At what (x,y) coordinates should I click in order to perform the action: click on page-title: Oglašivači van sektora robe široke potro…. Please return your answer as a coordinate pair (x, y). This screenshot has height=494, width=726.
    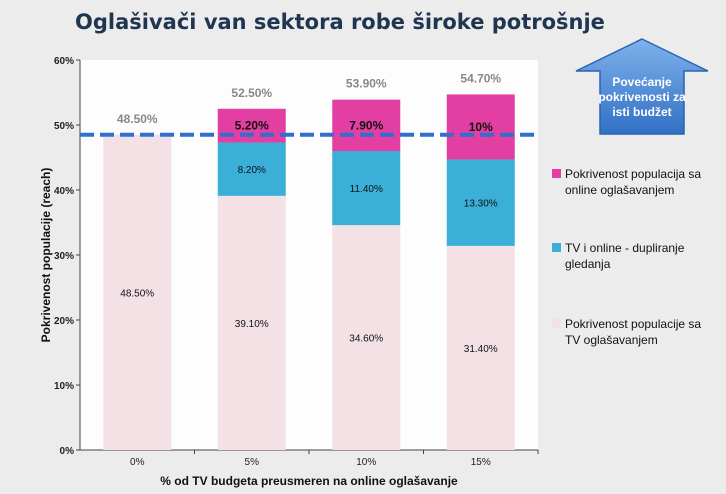
    Looking at the image, I should click on (340, 22).